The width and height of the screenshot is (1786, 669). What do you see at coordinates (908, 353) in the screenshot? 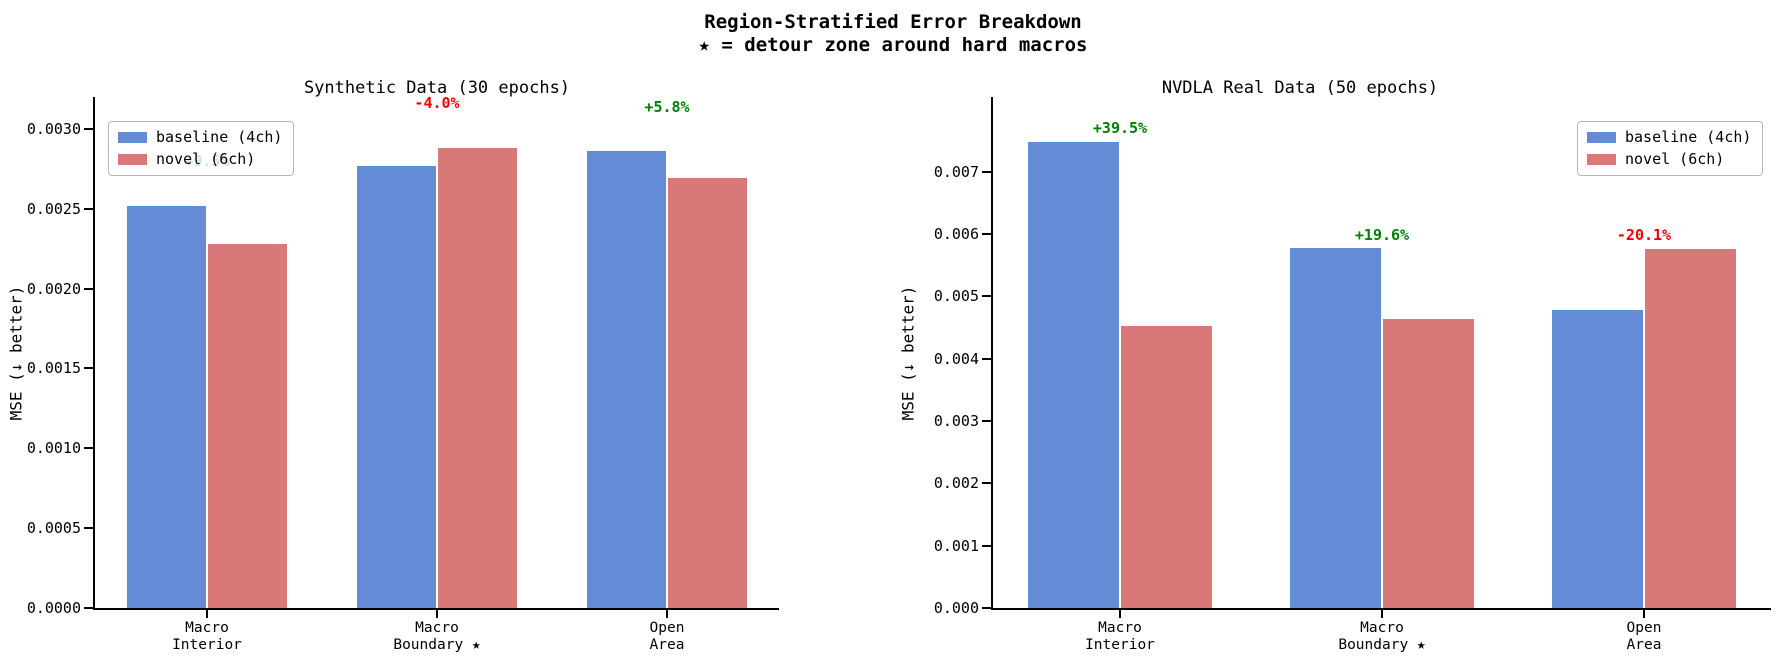
I see `y-axis-label: MSE (↓ better)` at bounding box center [908, 353].